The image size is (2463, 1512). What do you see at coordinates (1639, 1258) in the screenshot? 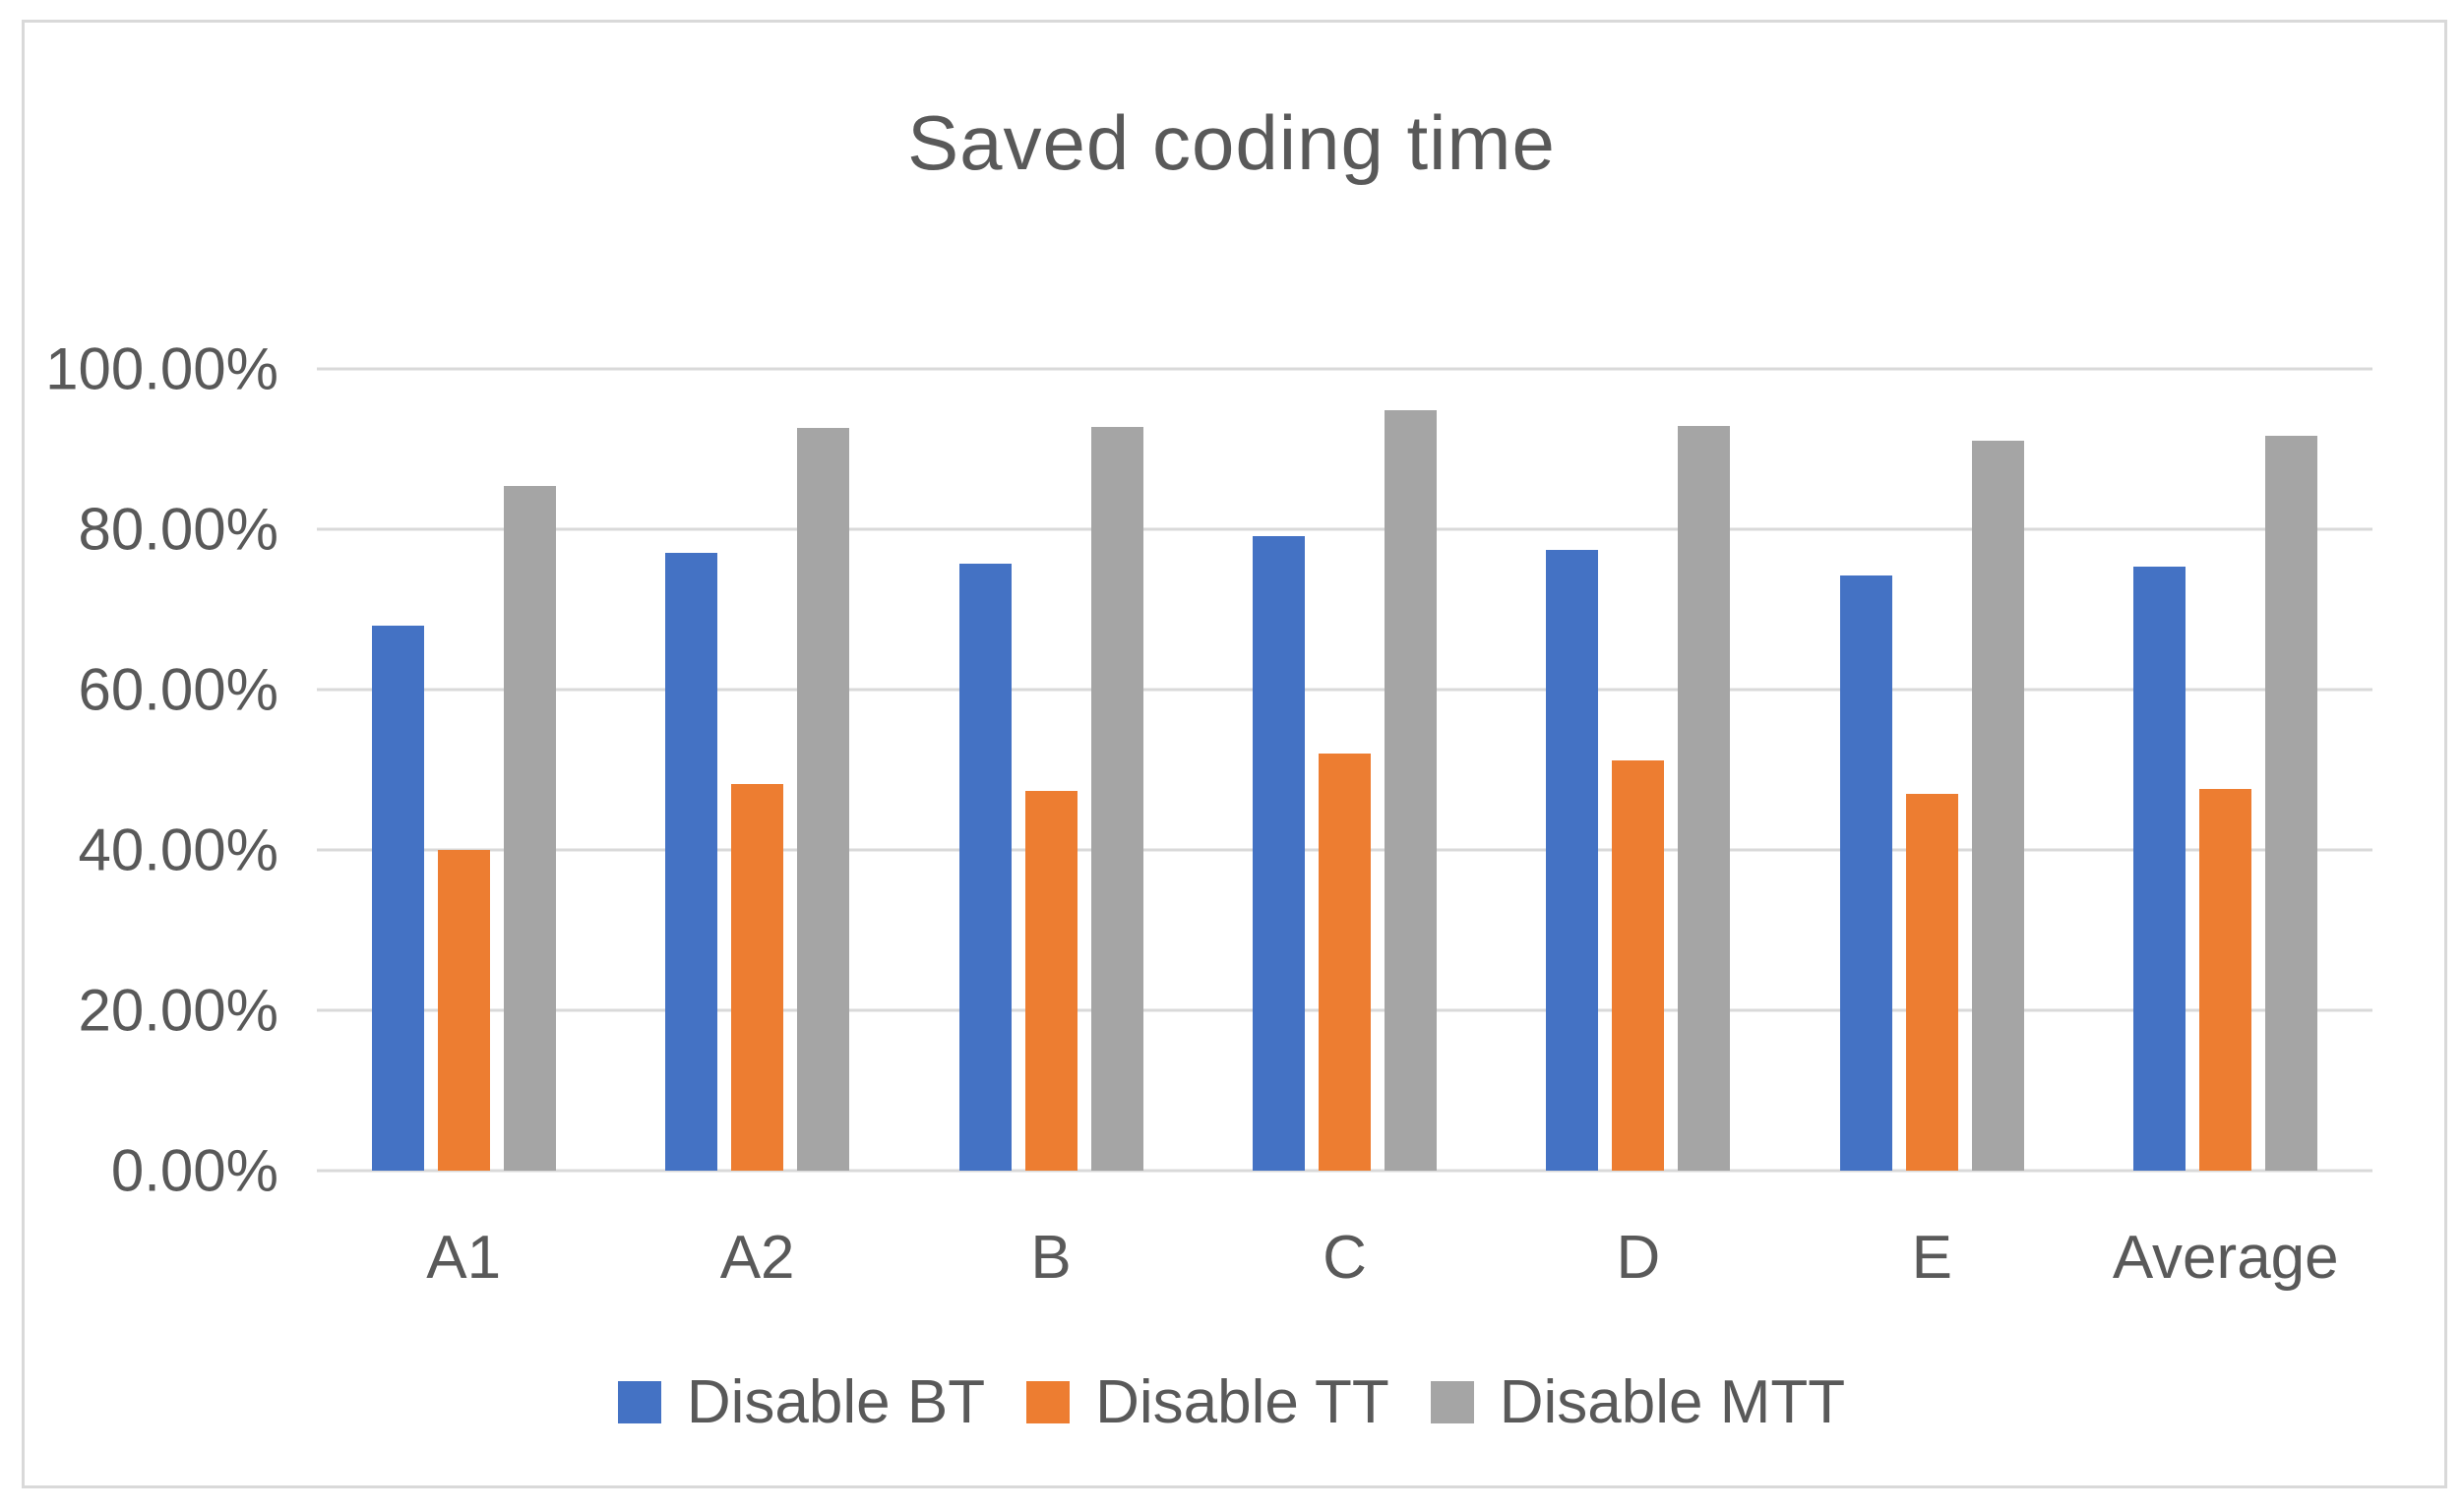
I see `x-axis-category-label-d: D` at bounding box center [1639, 1258].